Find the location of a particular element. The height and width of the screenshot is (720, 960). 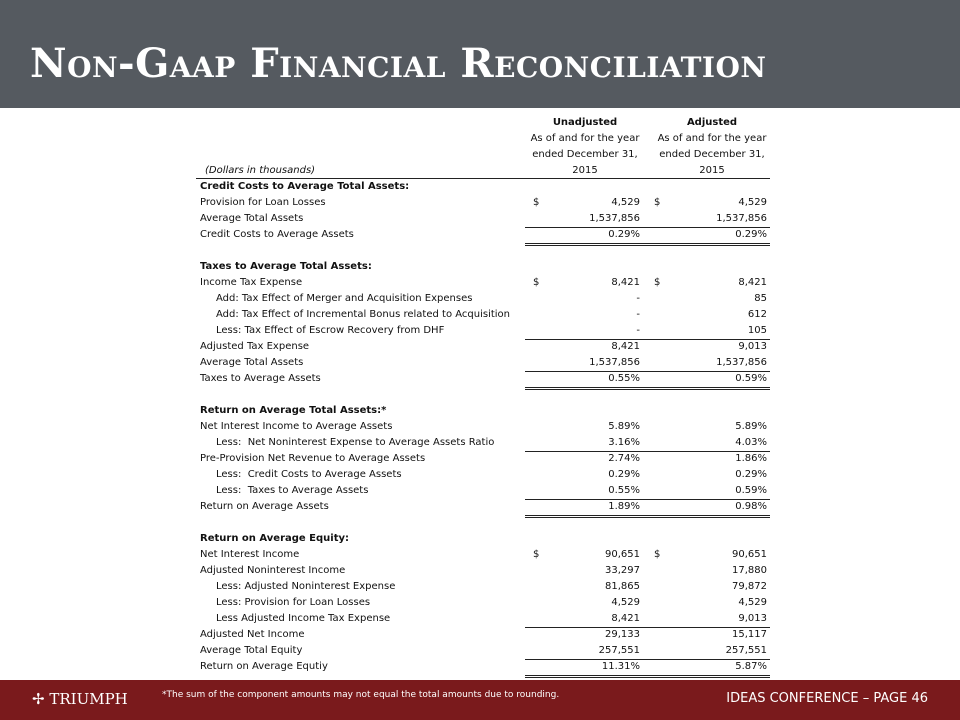

adjusted-value: 17,880 is located at coordinates (749, 570).